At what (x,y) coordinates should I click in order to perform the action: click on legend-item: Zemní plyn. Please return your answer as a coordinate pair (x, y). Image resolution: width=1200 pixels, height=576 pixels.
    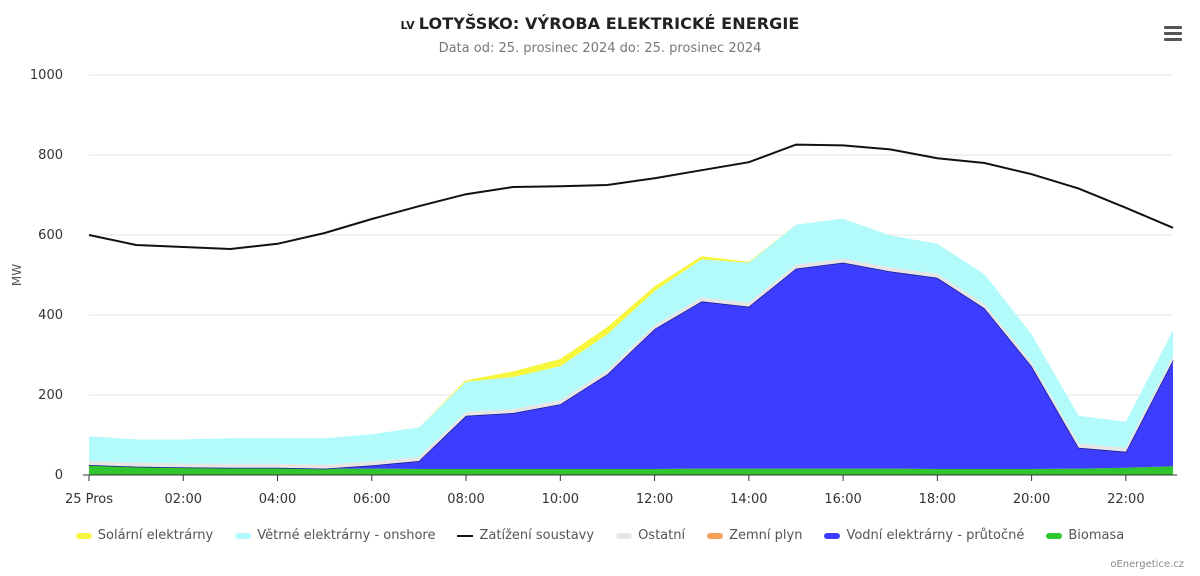
    Looking at the image, I should click on (754, 535).